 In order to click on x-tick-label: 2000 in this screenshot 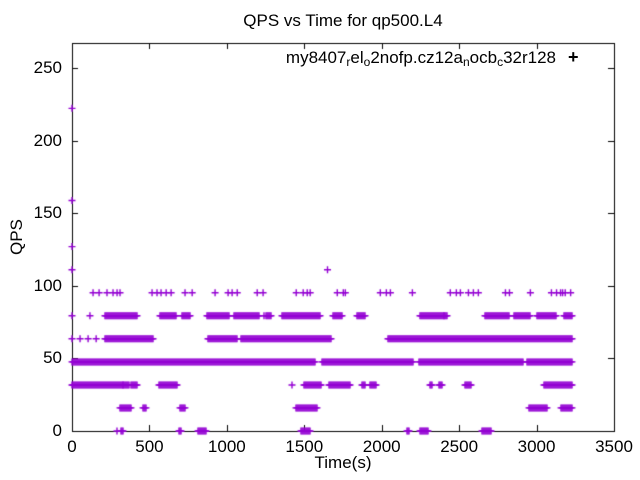, I will do `click(381, 446)`.